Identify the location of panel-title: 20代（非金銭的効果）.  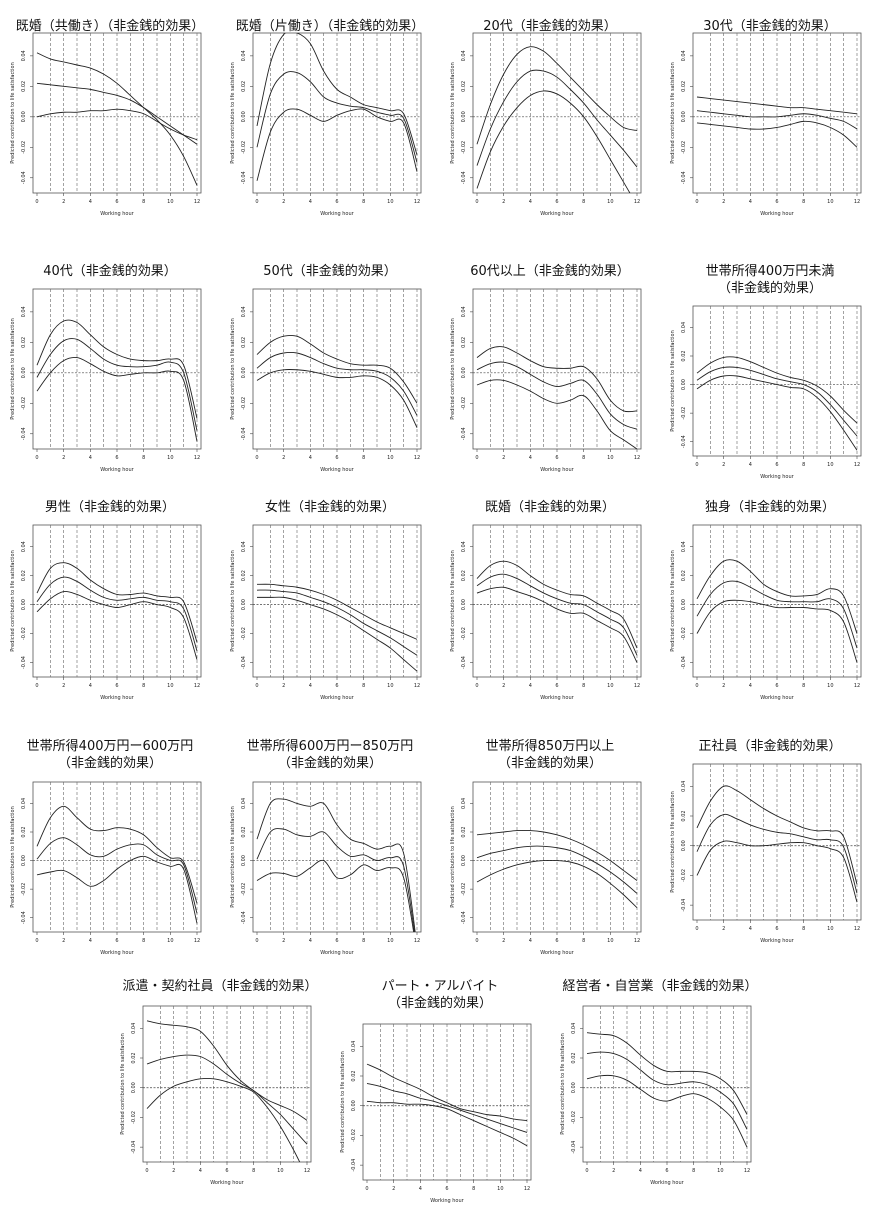
(550, 26).